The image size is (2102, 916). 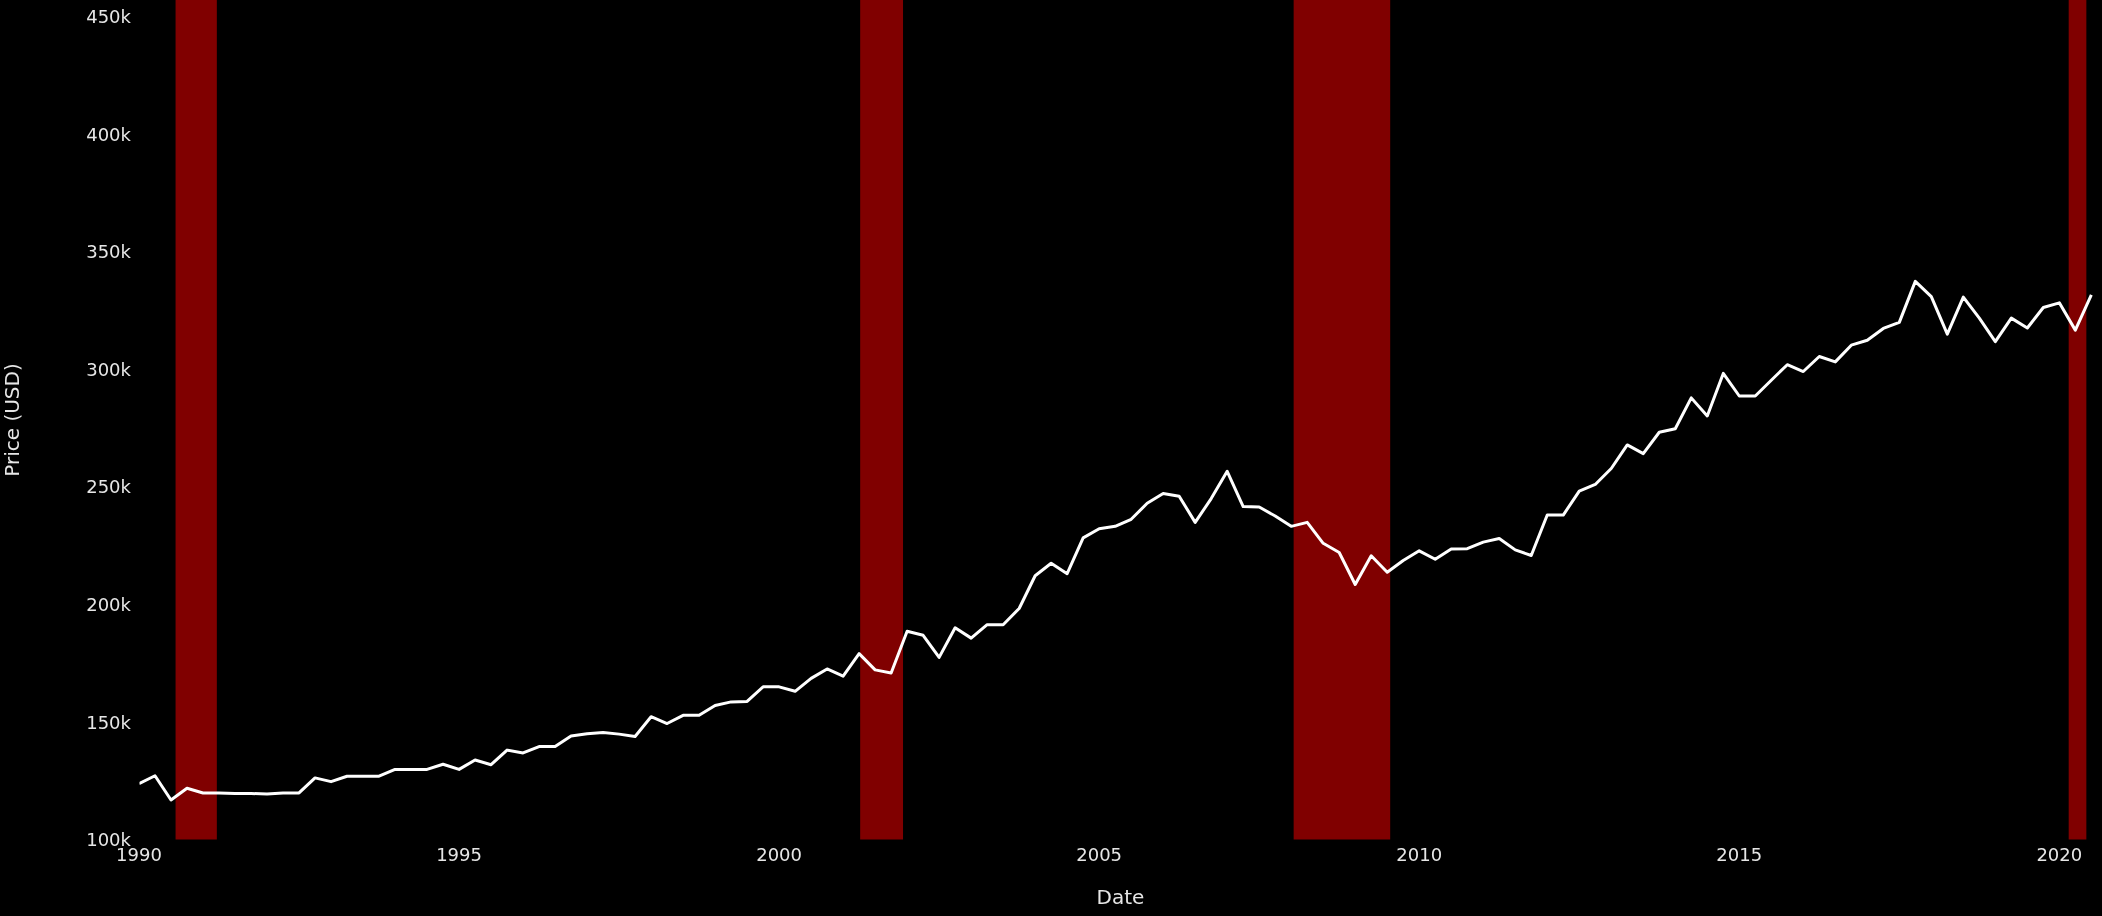 I want to click on x-tick-label: 2005, so click(x=1099, y=854).